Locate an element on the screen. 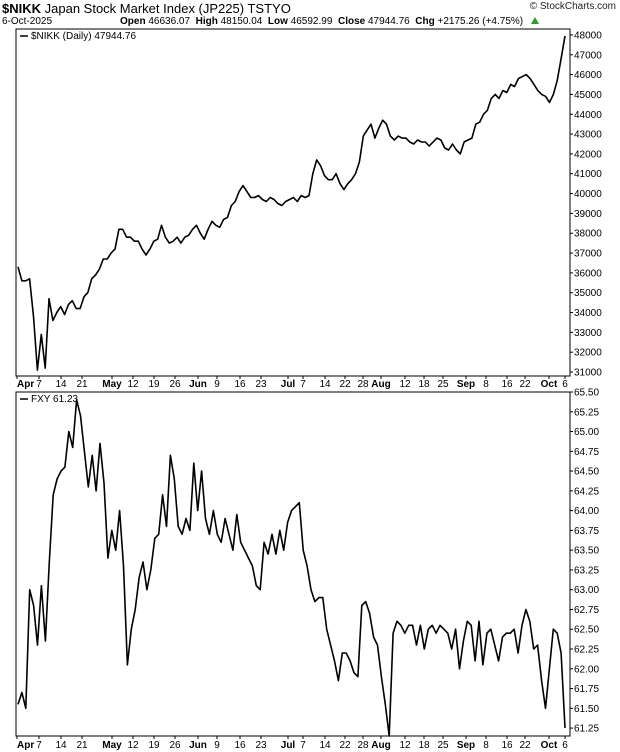 The width and height of the screenshot is (620, 752). y-tick-label: 41000 is located at coordinates (588, 174).